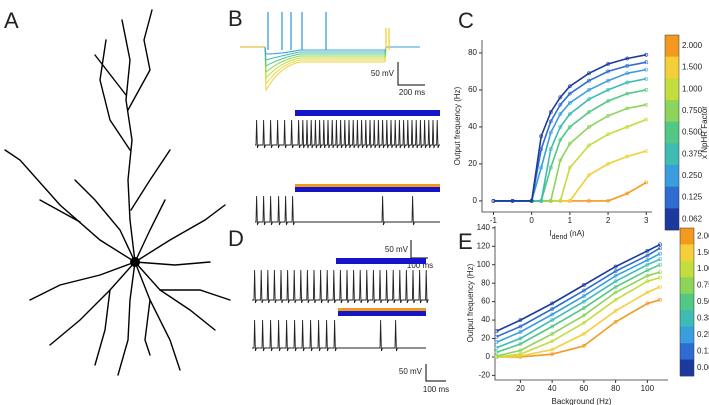 Image resolution: width=709 pixels, height=405 pixels. I want to click on colorbar-label: 2.000, so click(692, 45).